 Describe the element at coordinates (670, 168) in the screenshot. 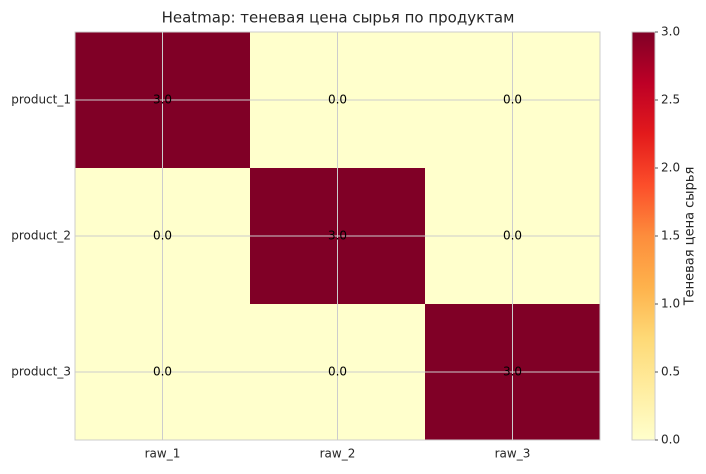

I see `colorbar-tick-label: 2.0` at that location.